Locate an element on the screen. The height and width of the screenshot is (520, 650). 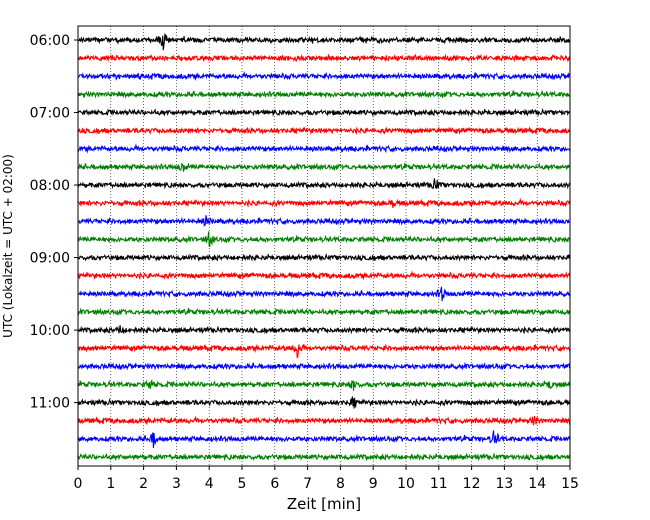
x-tick-label: 9 is located at coordinates (373, 484).